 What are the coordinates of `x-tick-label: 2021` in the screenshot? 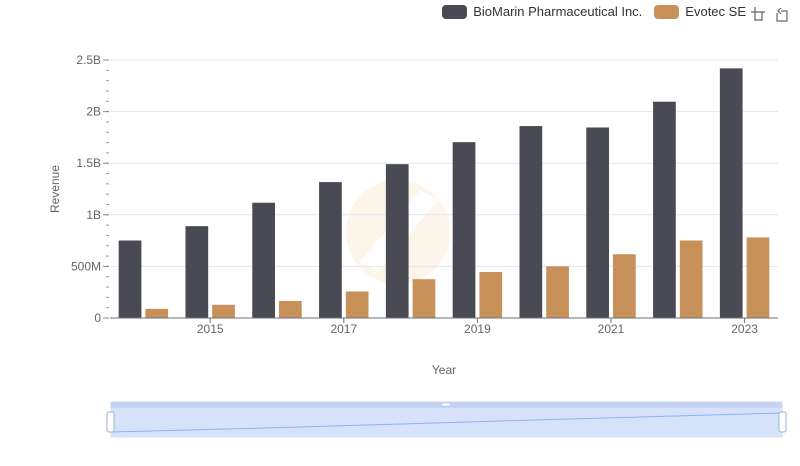 It's located at (611, 329).